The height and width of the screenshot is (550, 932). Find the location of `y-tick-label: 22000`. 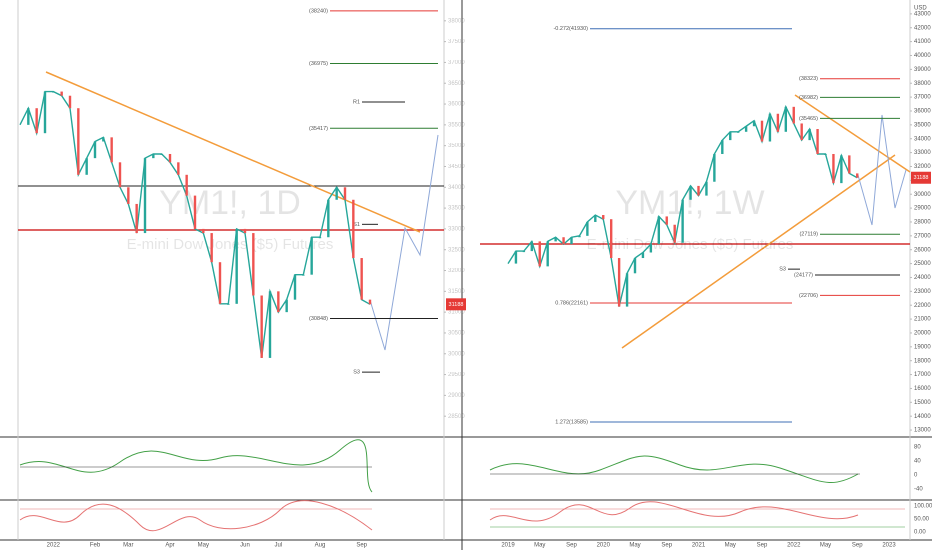

y-tick-label: 22000 is located at coordinates (922, 306).